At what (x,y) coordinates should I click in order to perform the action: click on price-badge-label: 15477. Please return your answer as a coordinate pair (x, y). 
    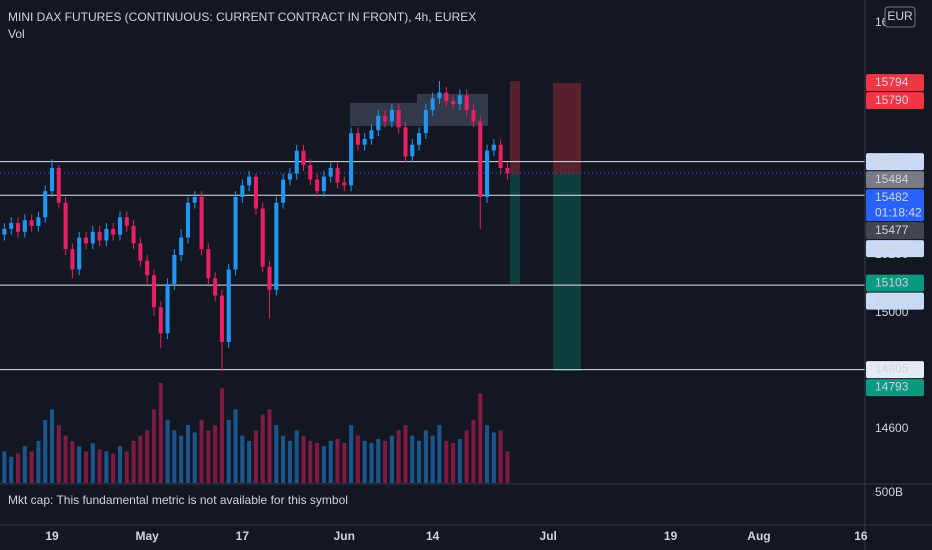
    Looking at the image, I should click on (892, 230).